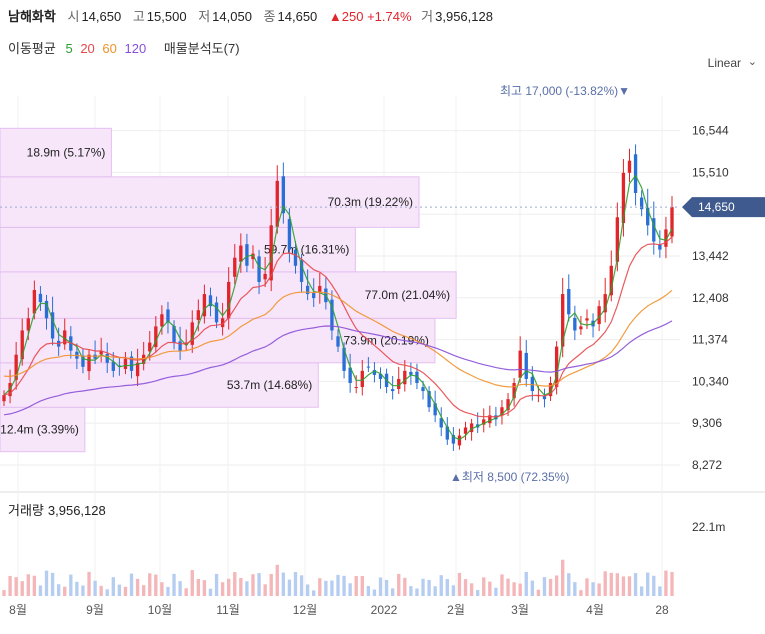 The height and width of the screenshot is (634, 765). Describe the element at coordinates (565, 91) in the screenshot. I see `high-annotation: 최고 17,000 (-13.82%)▼` at that location.